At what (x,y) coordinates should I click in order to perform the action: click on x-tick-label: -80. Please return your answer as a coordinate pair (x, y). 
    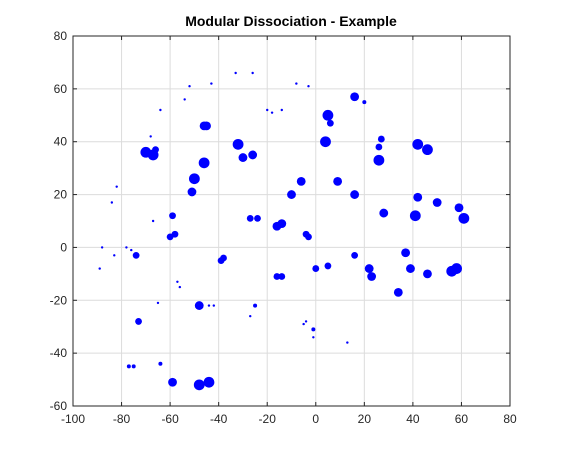
    Looking at the image, I should click on (122, 419).